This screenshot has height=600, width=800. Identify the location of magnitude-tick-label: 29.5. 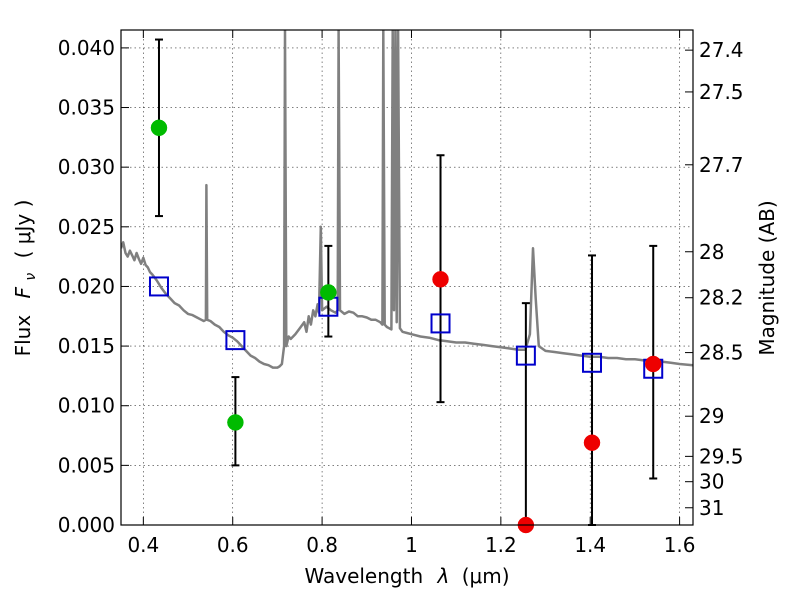
(721, 456).